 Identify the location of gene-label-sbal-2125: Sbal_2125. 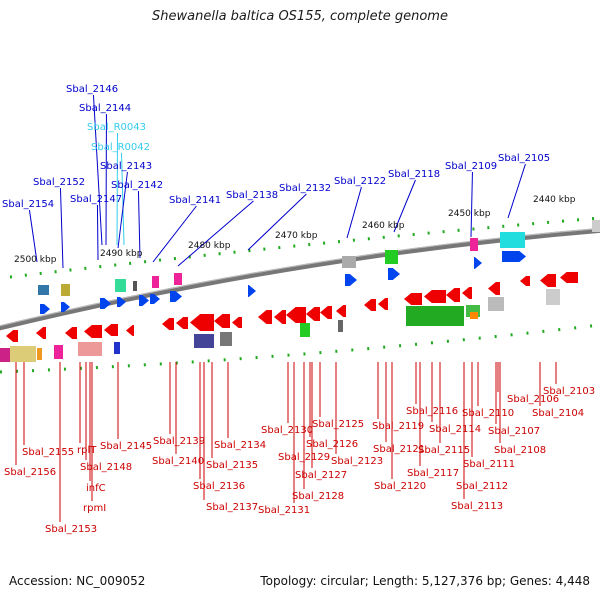
(338, 424).